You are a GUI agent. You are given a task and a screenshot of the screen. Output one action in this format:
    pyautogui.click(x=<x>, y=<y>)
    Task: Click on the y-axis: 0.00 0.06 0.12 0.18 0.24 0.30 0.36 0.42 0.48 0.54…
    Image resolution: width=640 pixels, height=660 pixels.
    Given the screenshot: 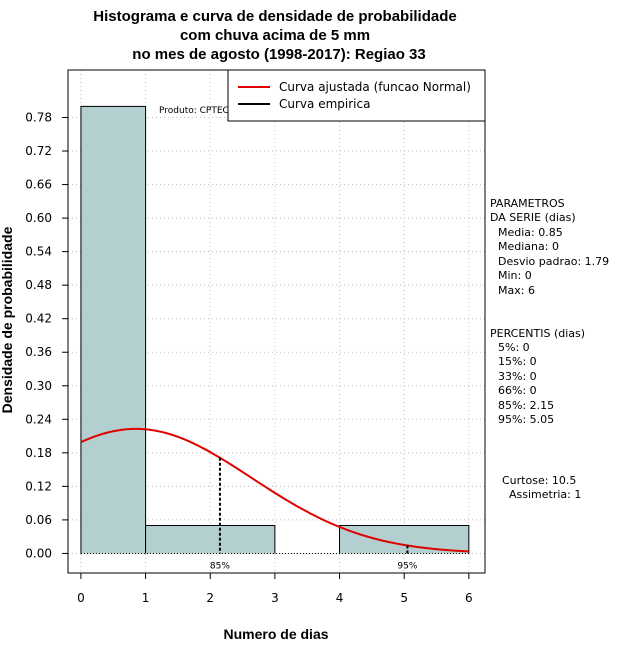 What is the action you would take?
    pyautogui.click(x=47, y=335)
    